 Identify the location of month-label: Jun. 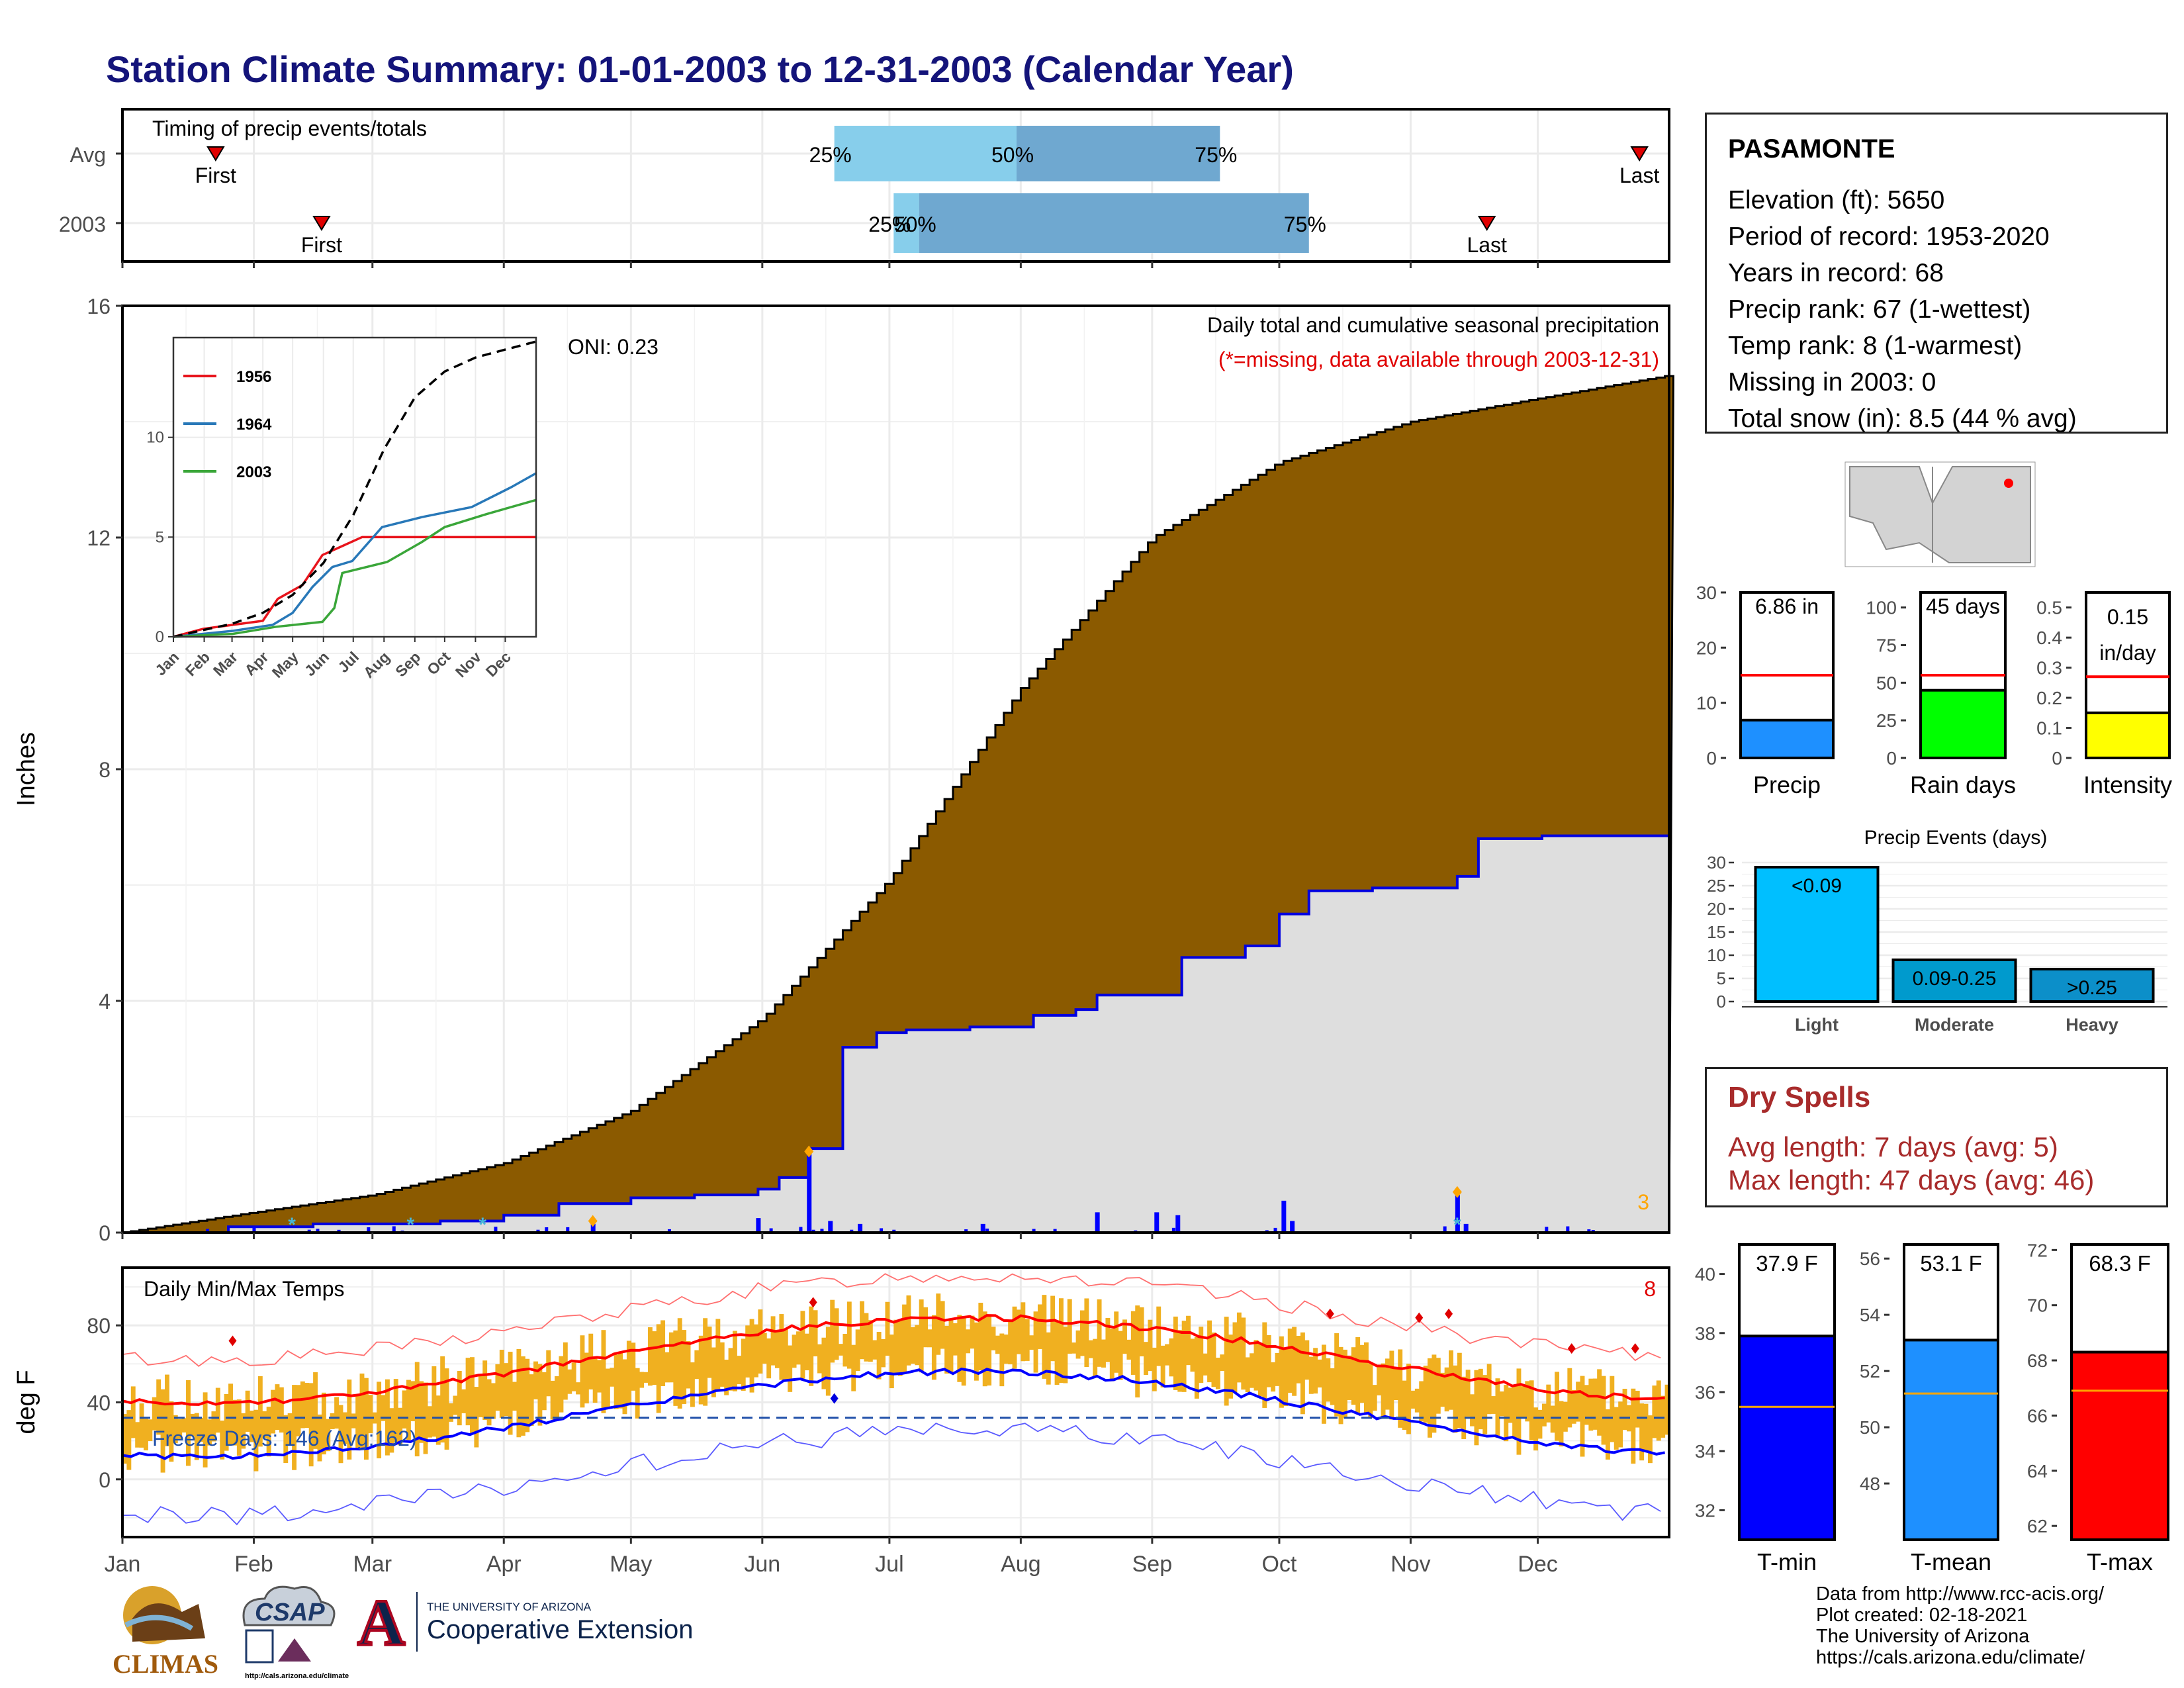
(762, 1564).